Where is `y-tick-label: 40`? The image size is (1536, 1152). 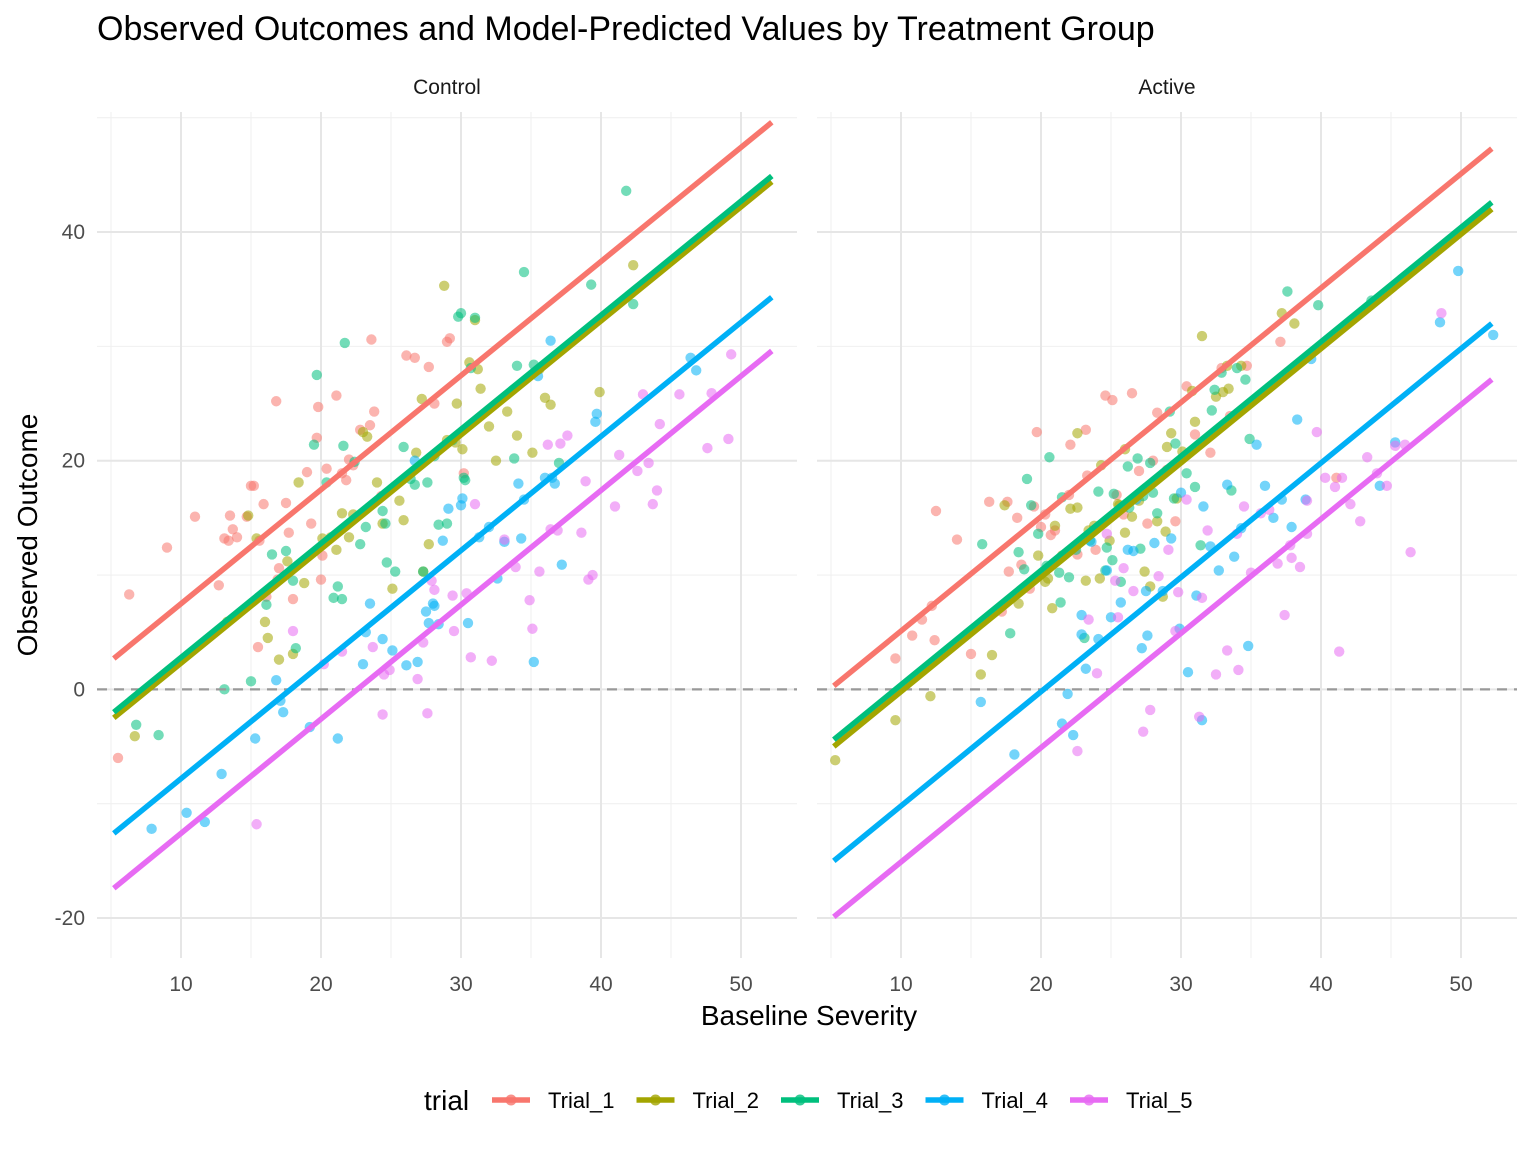 y-tick-label: 40 is located at coordinates (73, 232).